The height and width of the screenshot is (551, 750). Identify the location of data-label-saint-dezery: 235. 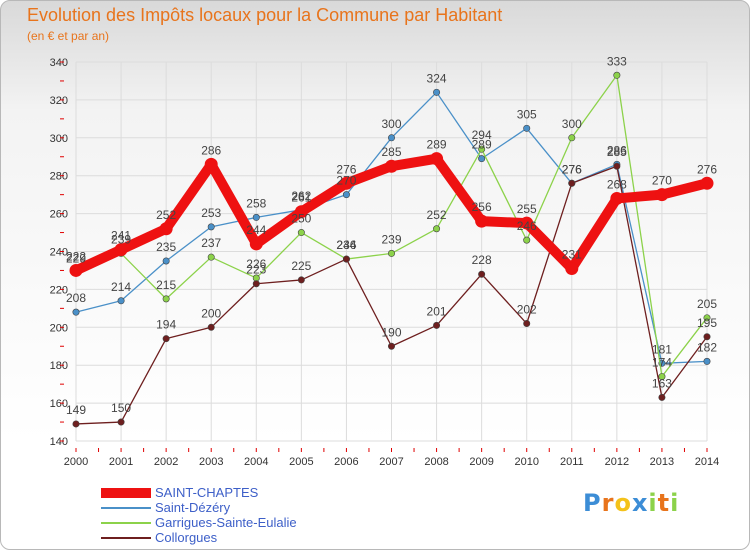
(166, 247).